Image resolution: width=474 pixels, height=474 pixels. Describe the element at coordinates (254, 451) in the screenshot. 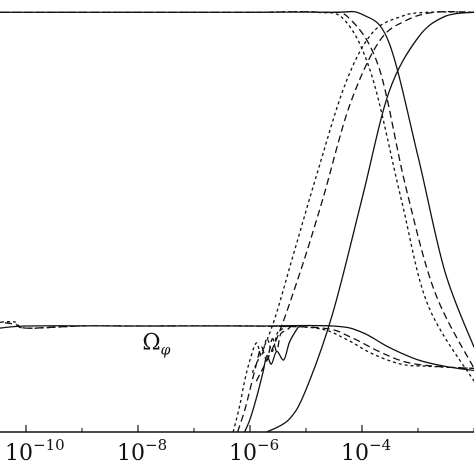

I see `x-tick-label: 10⁻⁶` at that location.